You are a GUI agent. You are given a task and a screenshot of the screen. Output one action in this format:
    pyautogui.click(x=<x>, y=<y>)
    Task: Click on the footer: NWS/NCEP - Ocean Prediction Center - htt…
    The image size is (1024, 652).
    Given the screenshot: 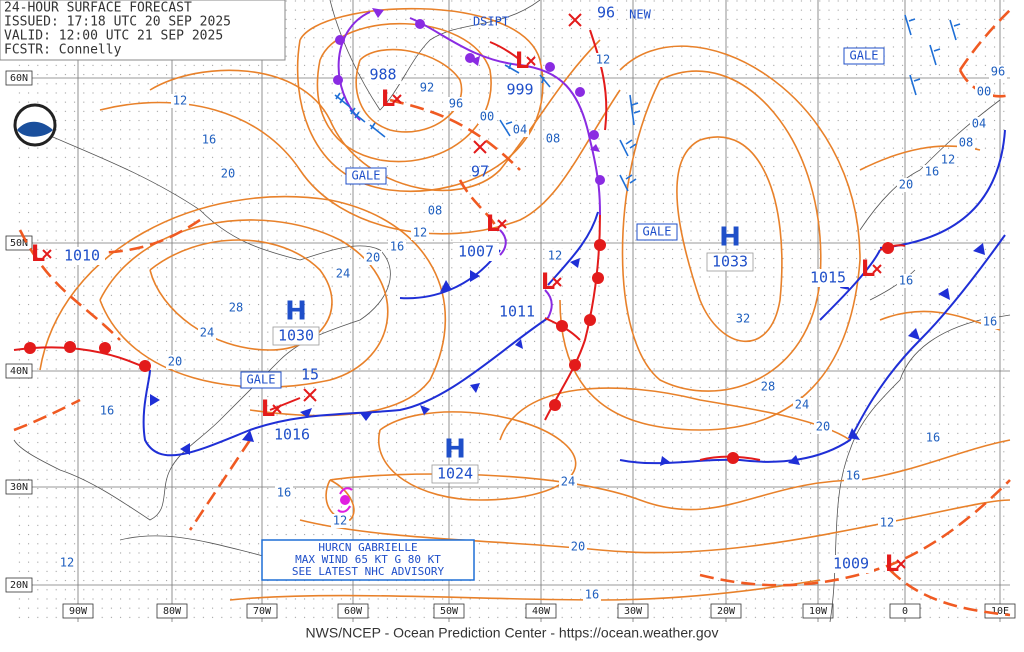 What is the action you would take?
    pyautogui.click(x=512, y=633)
    